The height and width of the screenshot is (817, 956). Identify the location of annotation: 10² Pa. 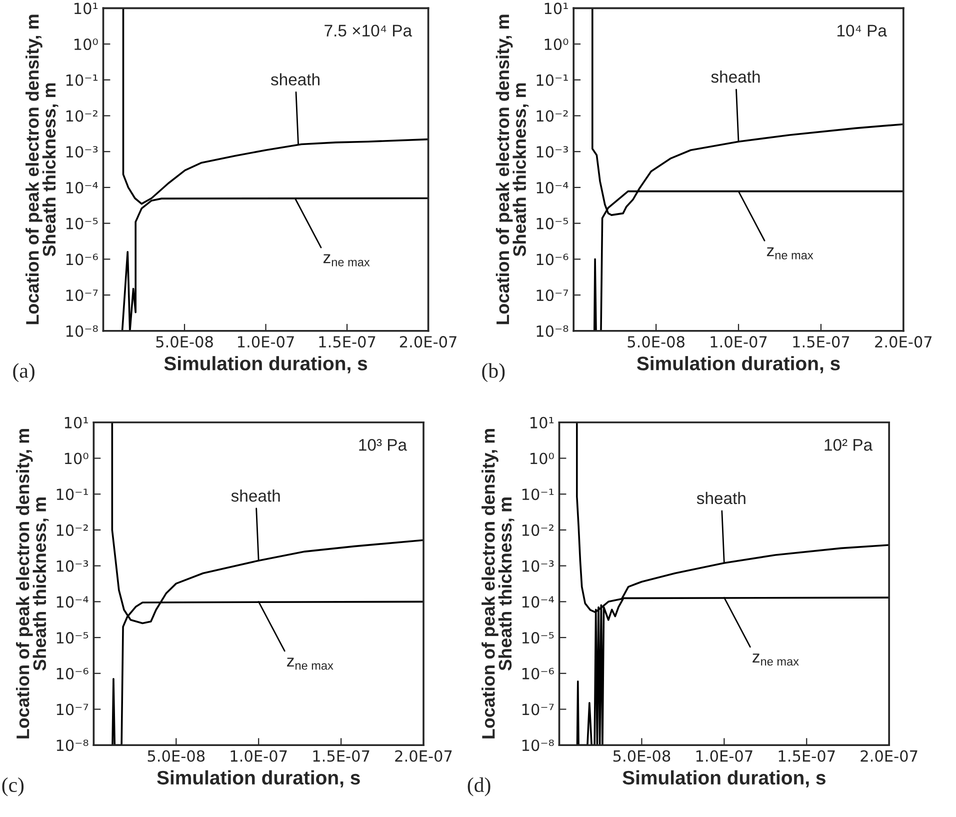
(848, 444).